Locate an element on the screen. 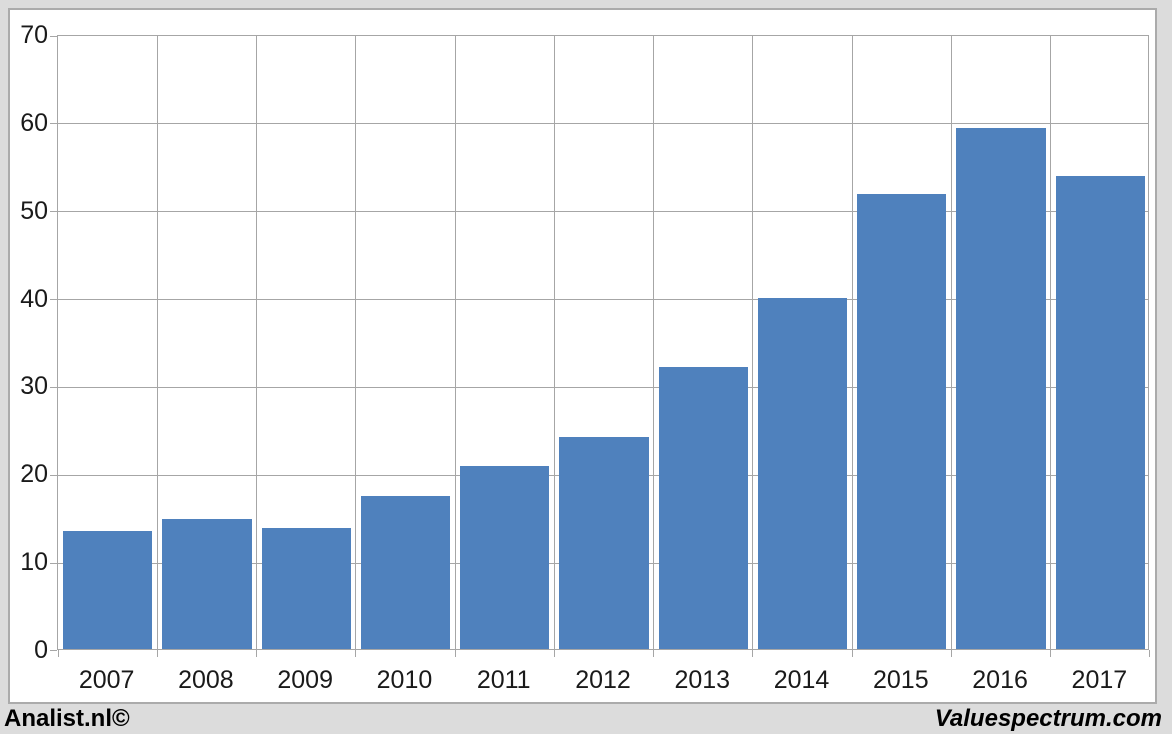 This screenshot has height=734, width=1172. bar-2009 is located at coordinates (306, 588).